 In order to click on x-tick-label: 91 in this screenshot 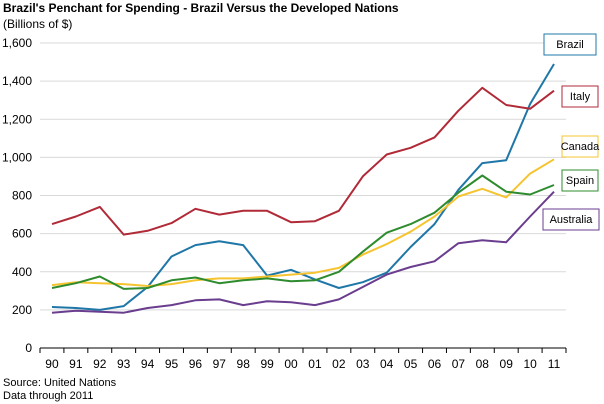, I will do `click(76, 364)`.